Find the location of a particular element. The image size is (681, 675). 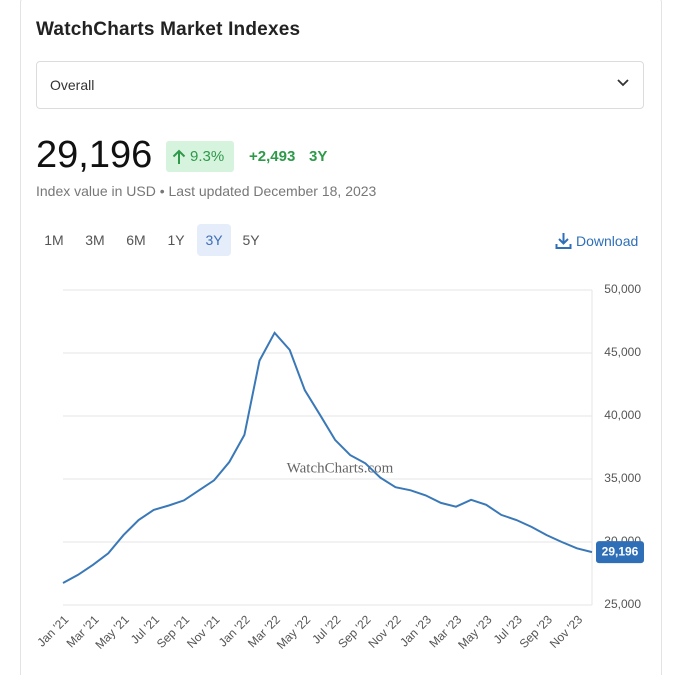

value-label: 29,196 is located at coordinates (620, 551).